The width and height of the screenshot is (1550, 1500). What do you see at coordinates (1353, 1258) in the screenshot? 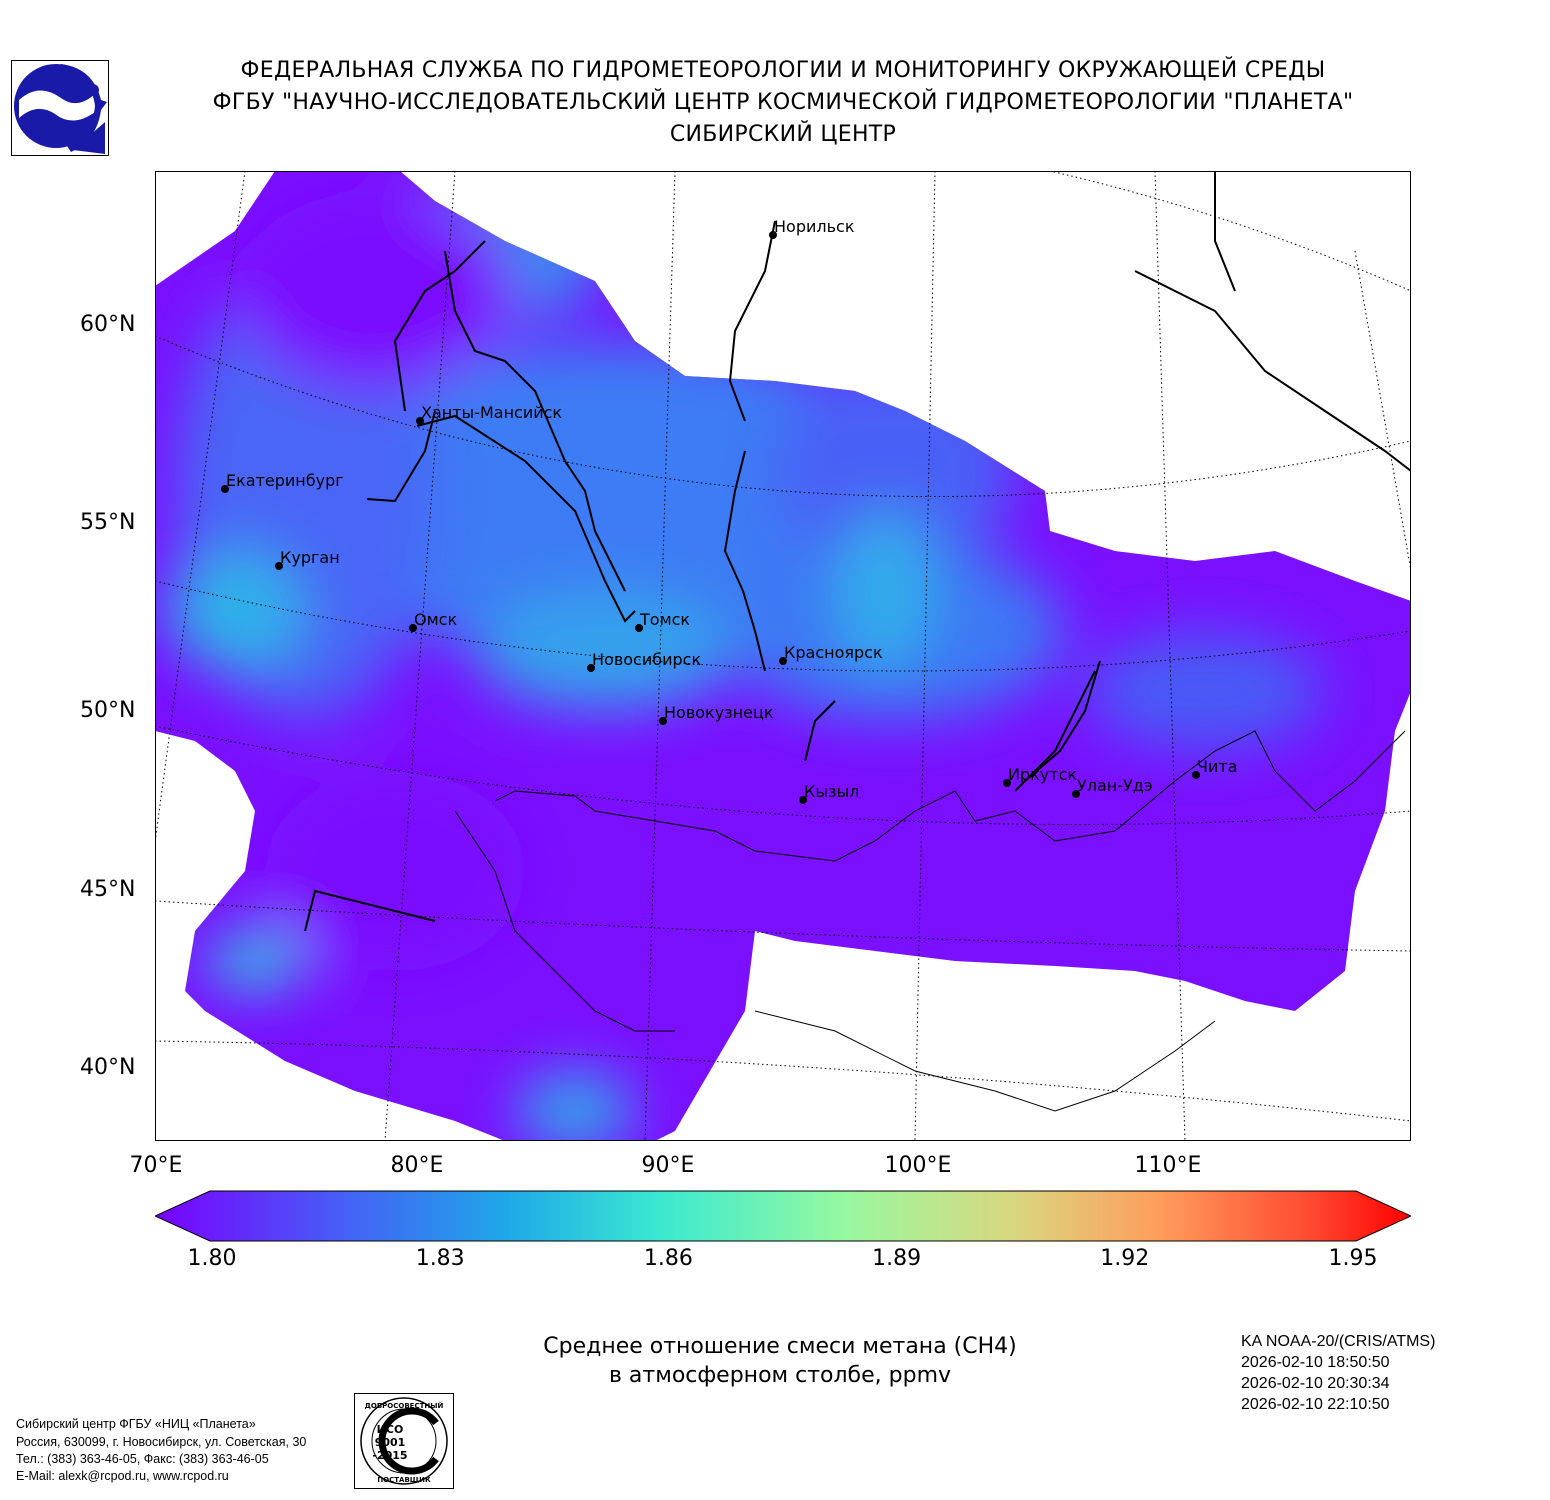
I see `colorbar-tick-label: 1.95` at bounding box center [1353, 1258].